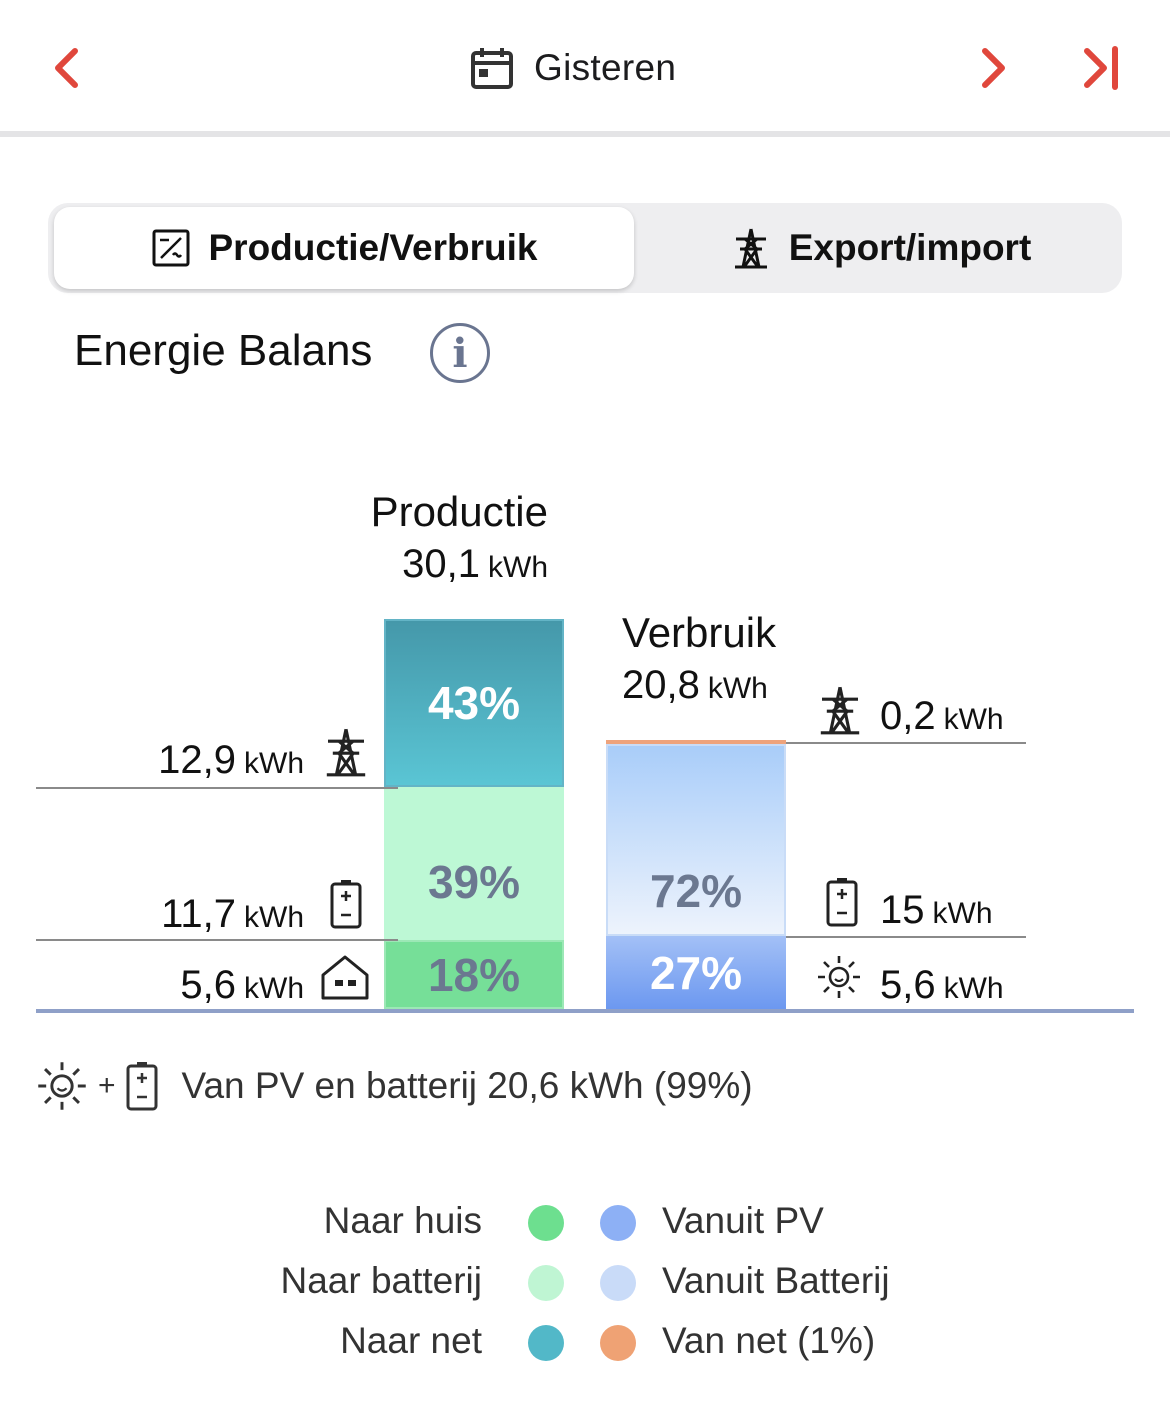 This screenshot has width=1170, height=1428. I want to click on production-to-battery-value: 11,7 kWh, so click(232, 914).